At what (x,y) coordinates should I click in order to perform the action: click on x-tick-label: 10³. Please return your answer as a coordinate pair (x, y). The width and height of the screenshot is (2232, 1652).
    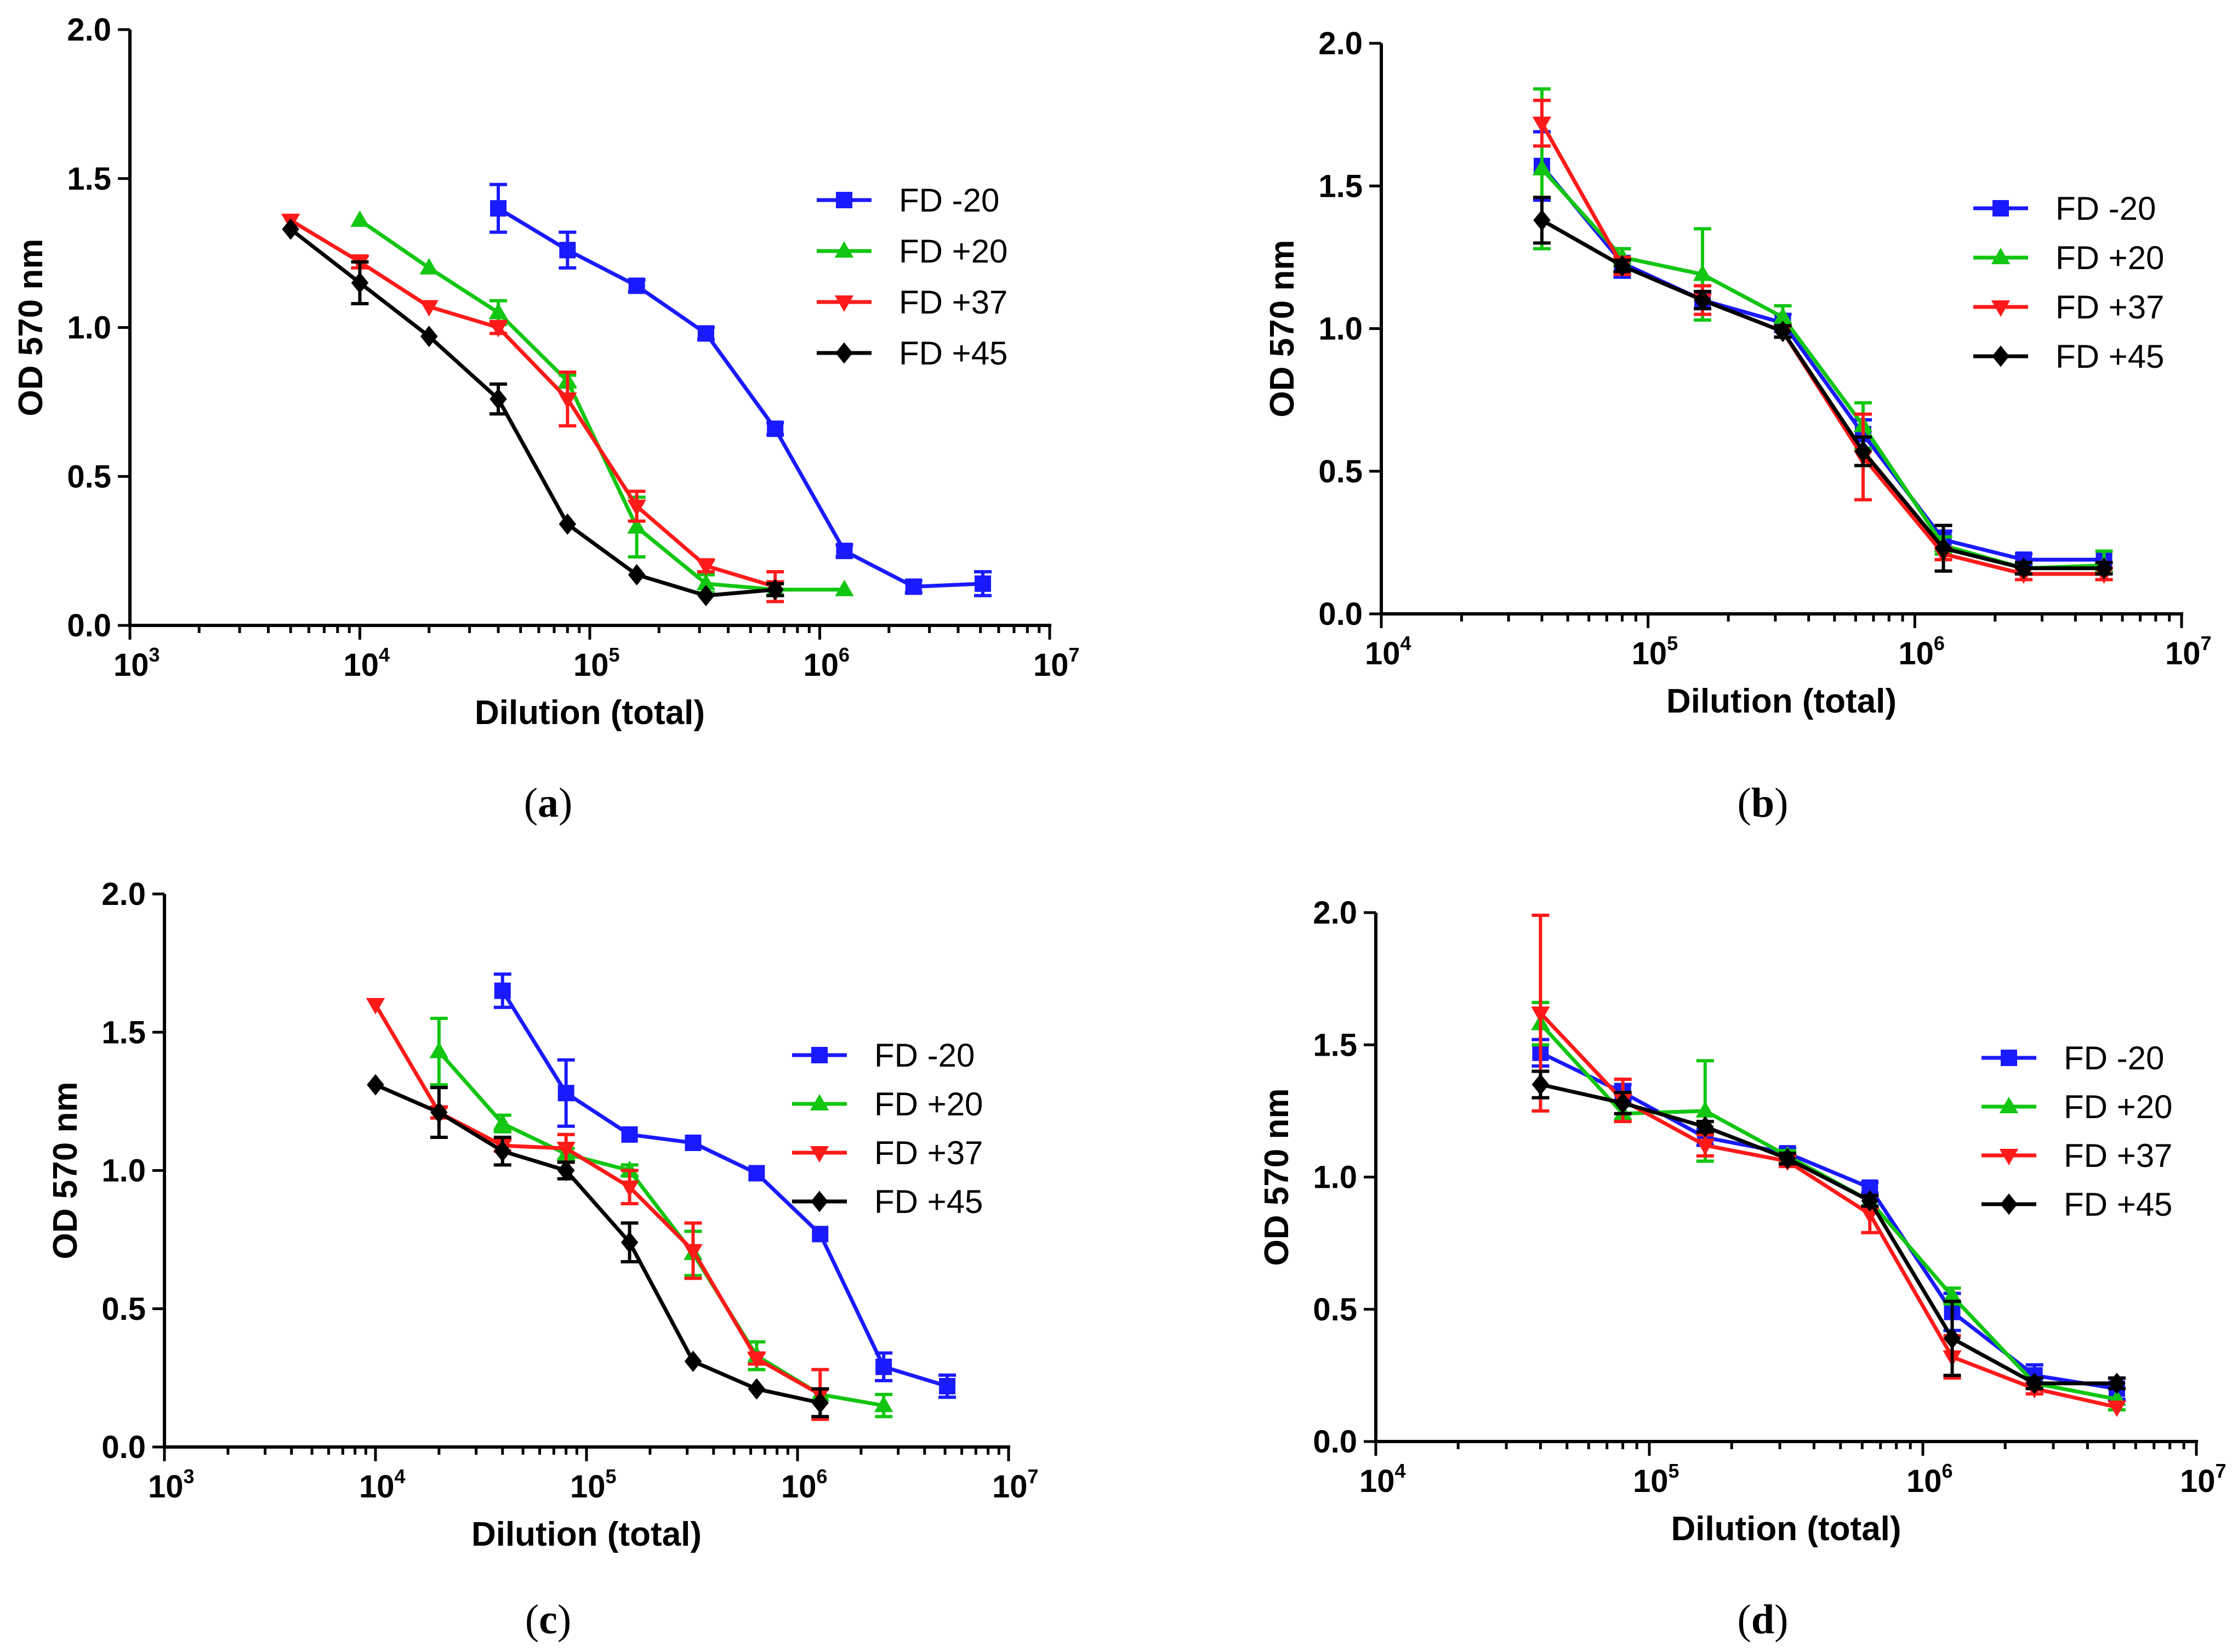
    Looking at the image, I should click on (136, 663).